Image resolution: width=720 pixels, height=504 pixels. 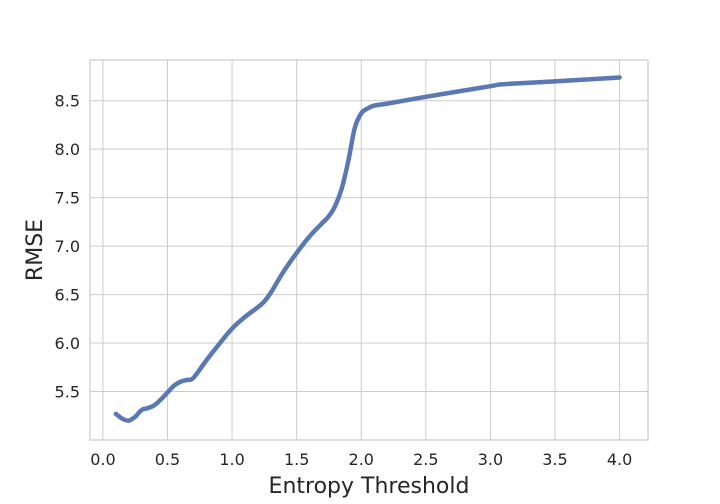 I want to click on y-tick-label: 5.5, so click(x=67, y=392).